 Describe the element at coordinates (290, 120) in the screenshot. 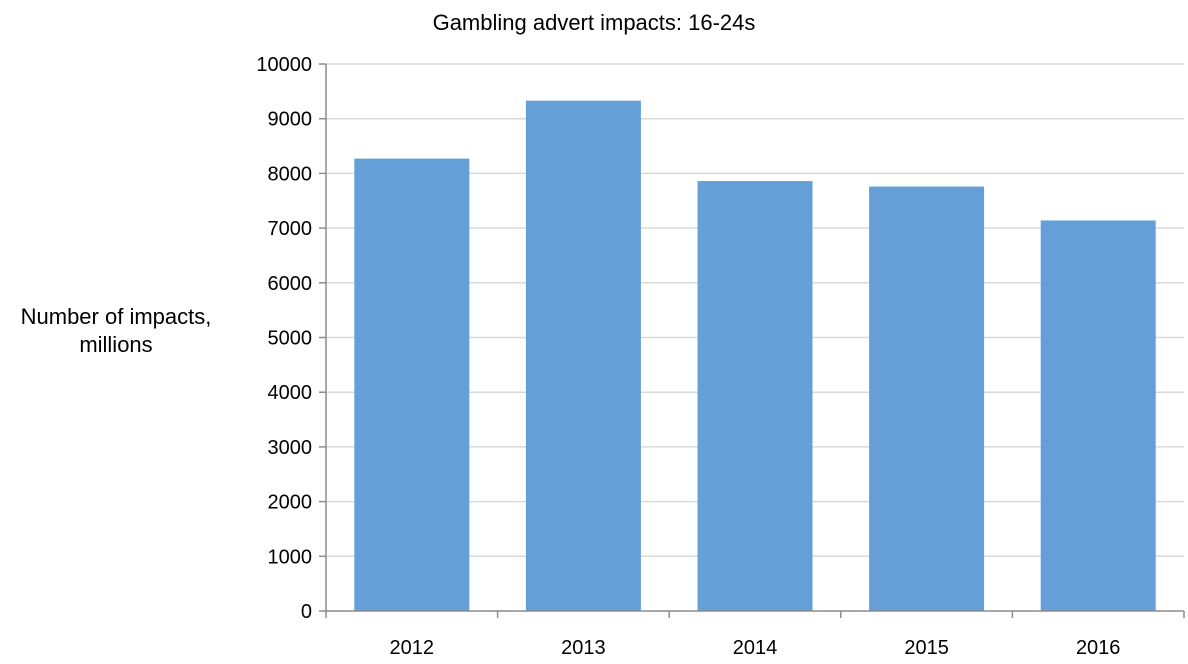

I see `y-tick-label: 9000` at that location.